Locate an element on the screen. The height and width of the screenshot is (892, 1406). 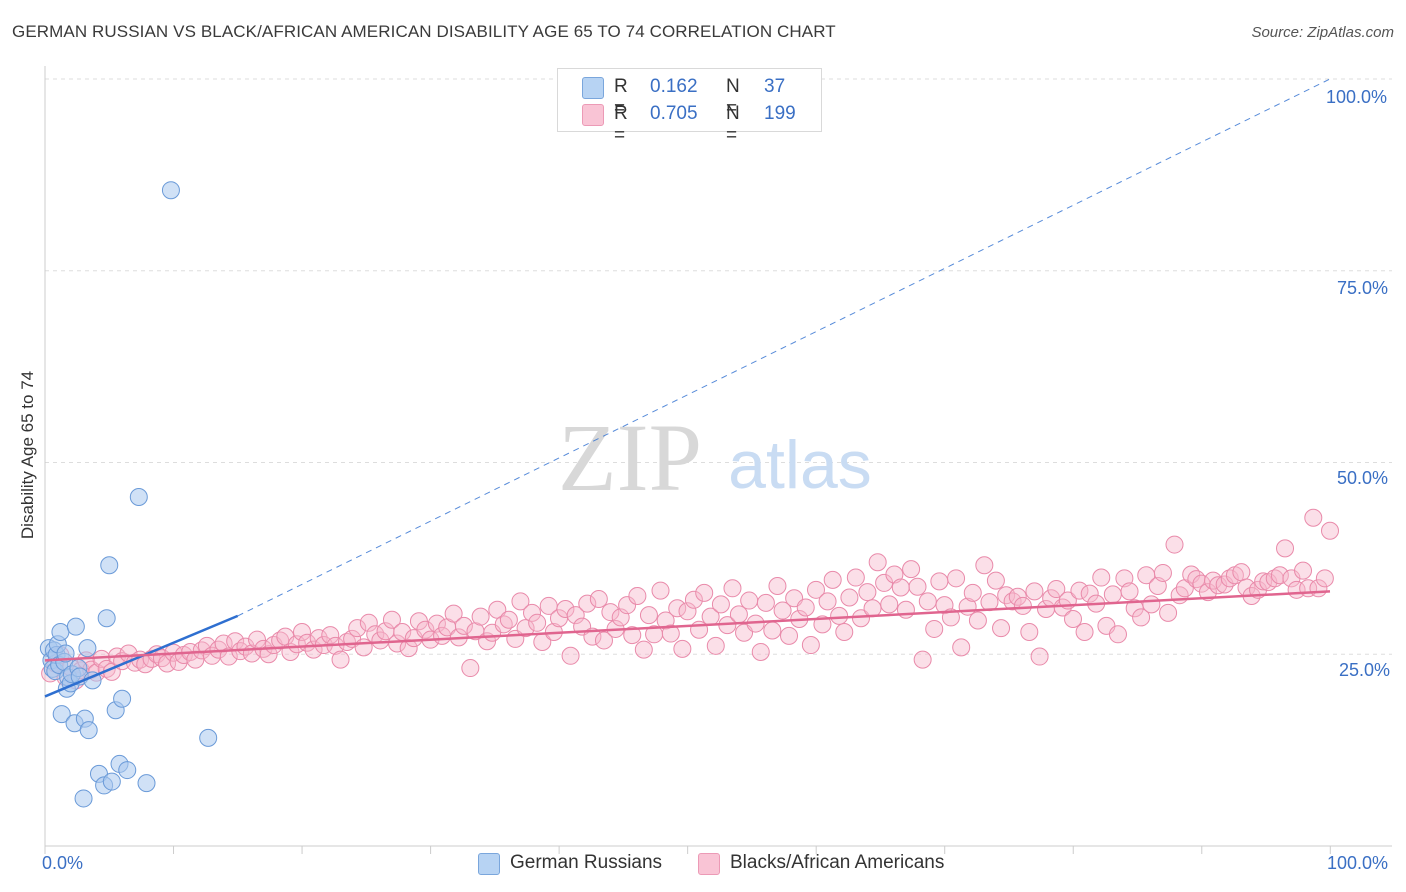
y-axis-label: Disability Age 65 to 74 is located at coordinates (27, 455).